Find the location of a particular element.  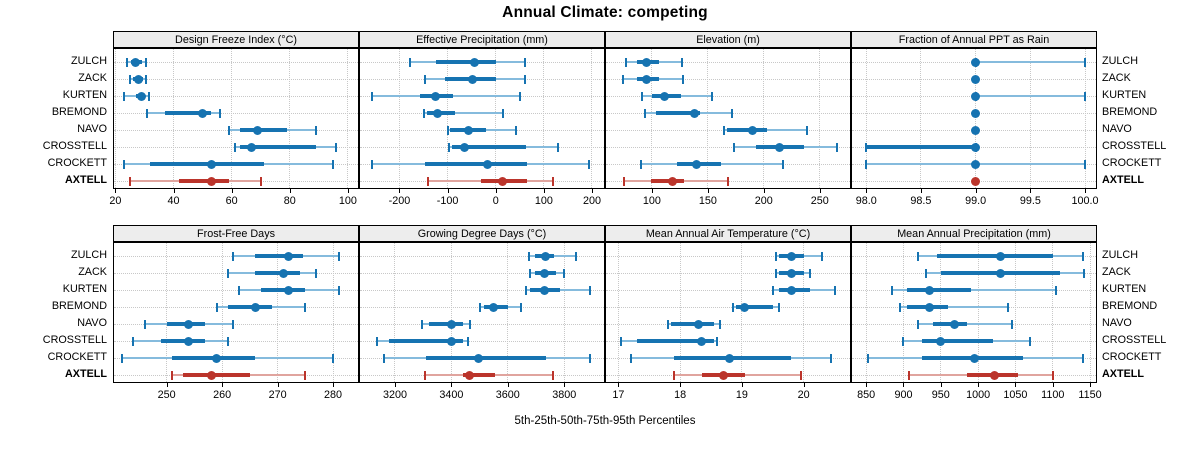

axis-tick-label: 60 is located at coordinates (231, 201).